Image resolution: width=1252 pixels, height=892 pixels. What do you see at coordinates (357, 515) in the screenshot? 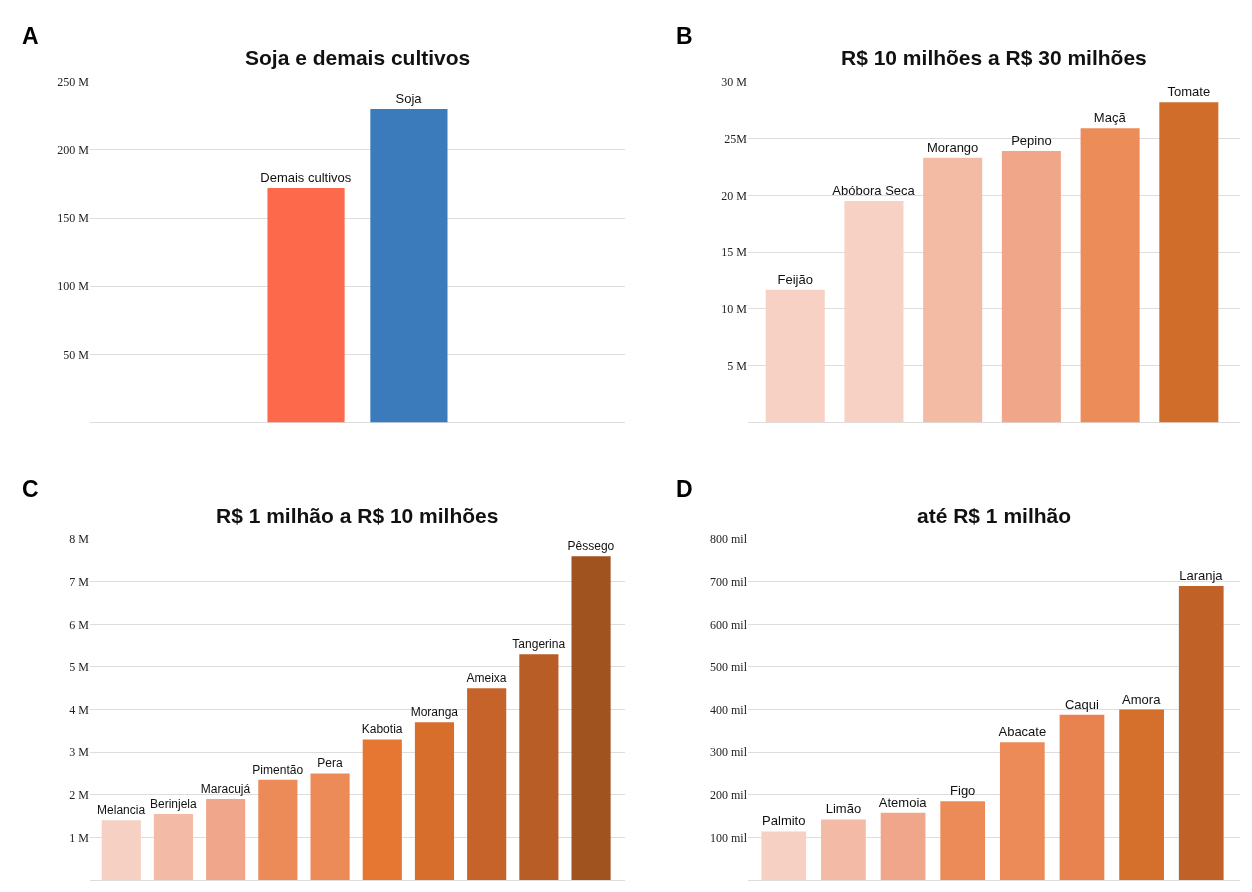
I see `chart-title: R$ 1 milhão a R$ 10 milhões` at bounding box center [357, 515].